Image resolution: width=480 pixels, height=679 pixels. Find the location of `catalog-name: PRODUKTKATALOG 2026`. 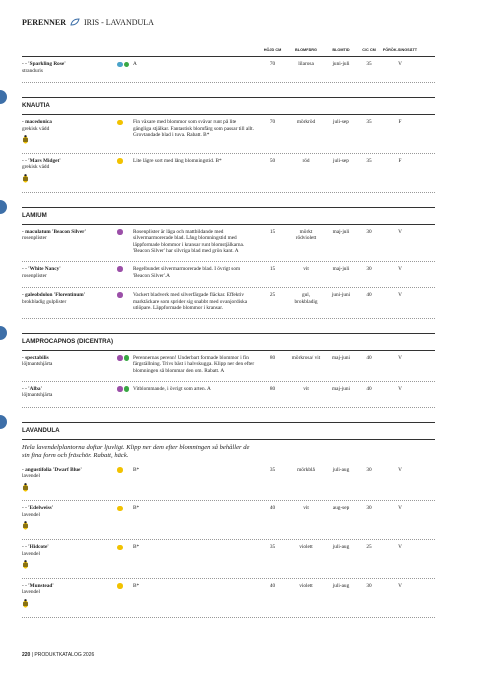

catalog-name: PRODUKTKATALOG 2026 is located at coordinates (64, 655).